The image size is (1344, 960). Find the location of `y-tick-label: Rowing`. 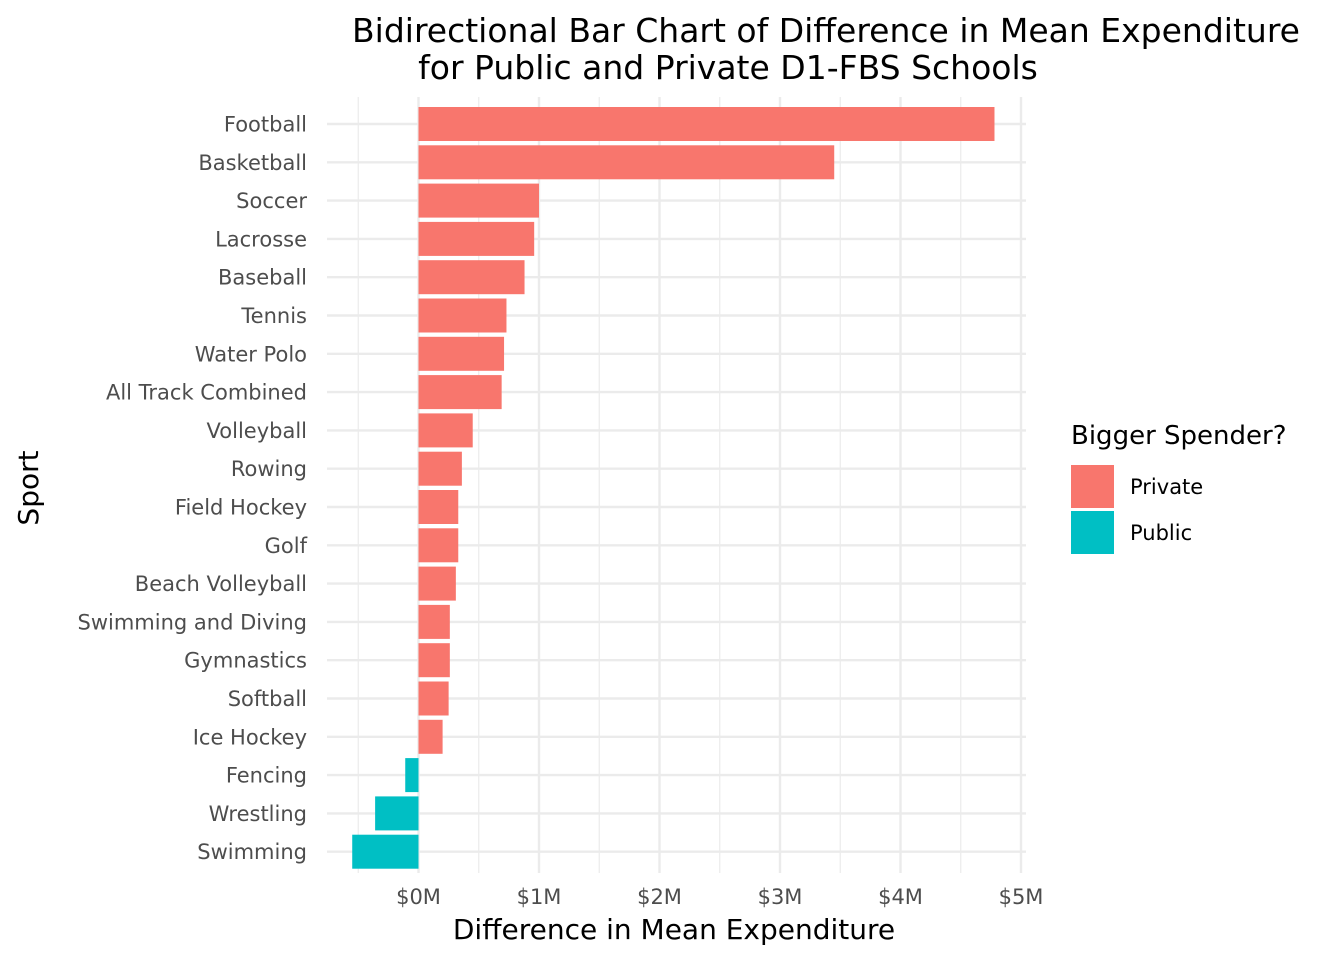

y-tick-label: Rowing is located at coordinates (269, 469).